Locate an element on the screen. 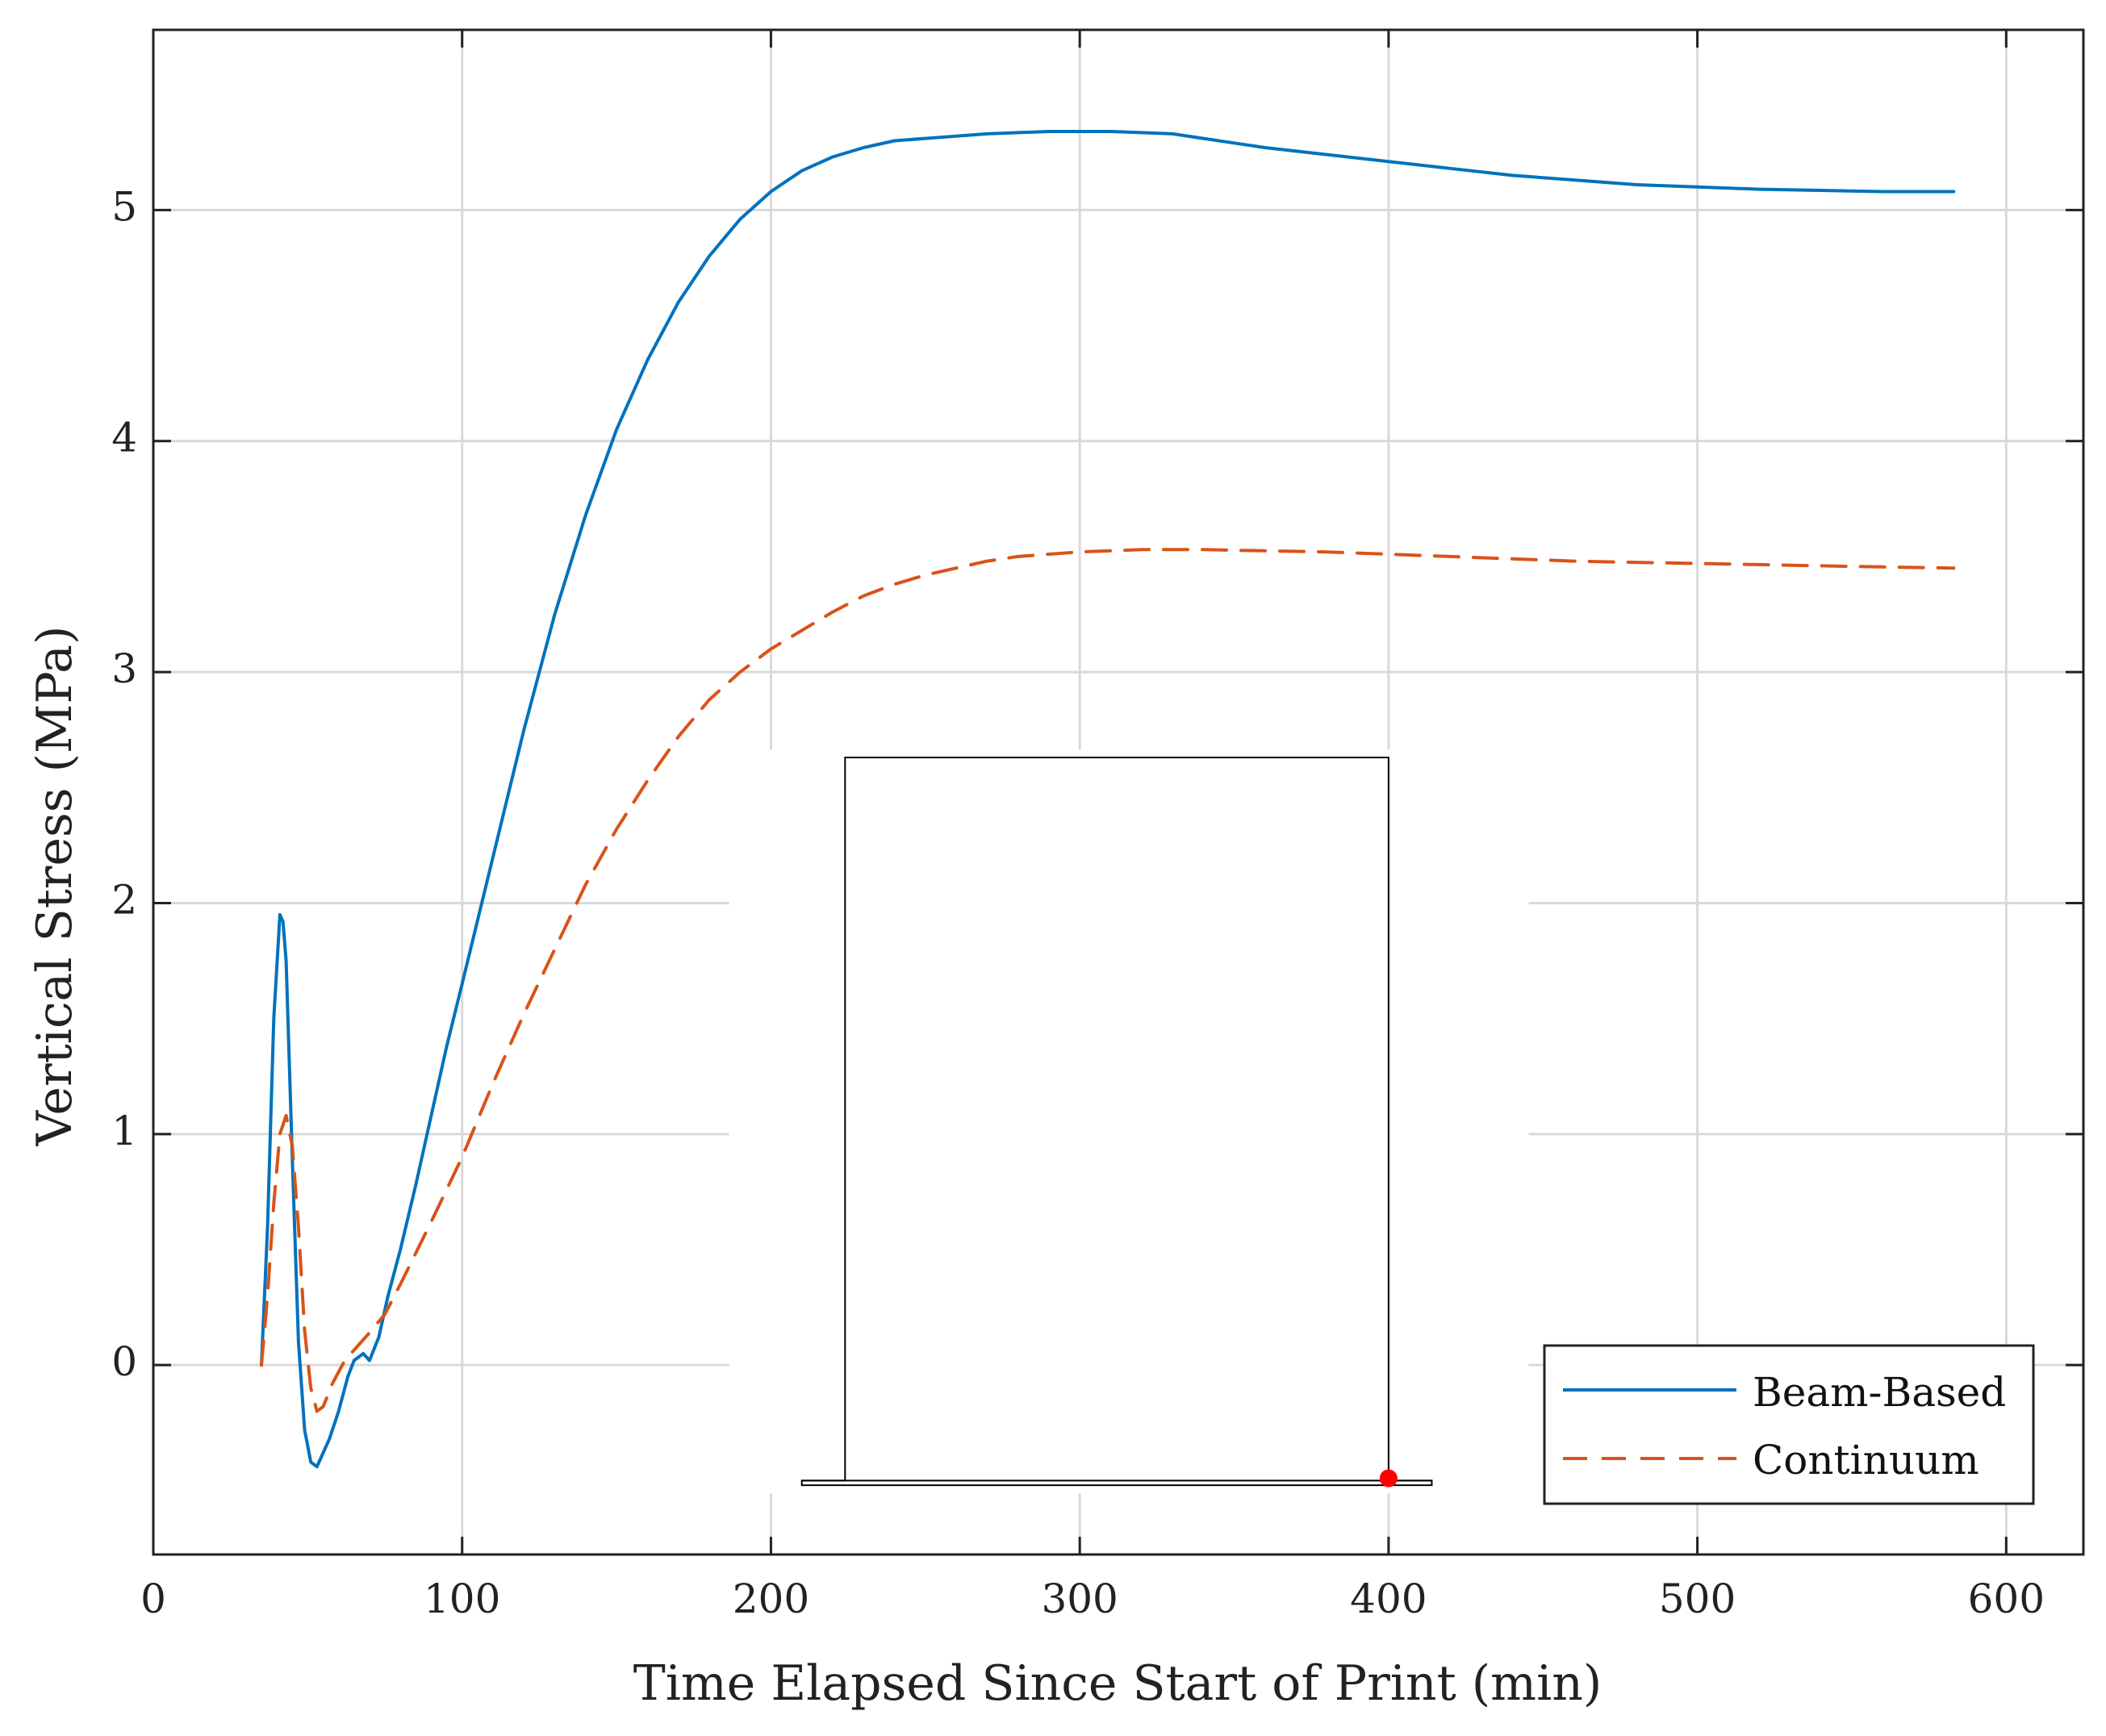 The image size is (2106, 1736). x-tick-label-600: 600 is located at coordinates (2006, 1599).